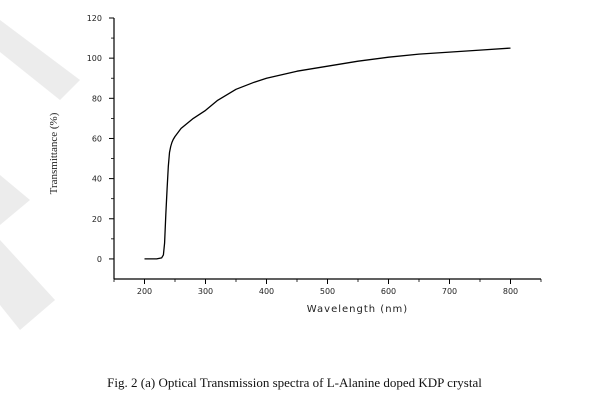 The image size is (589, 420). Describe the element at coordinates (97, 98) in the screenshot. I see `y-tick-label: 80` at that location.